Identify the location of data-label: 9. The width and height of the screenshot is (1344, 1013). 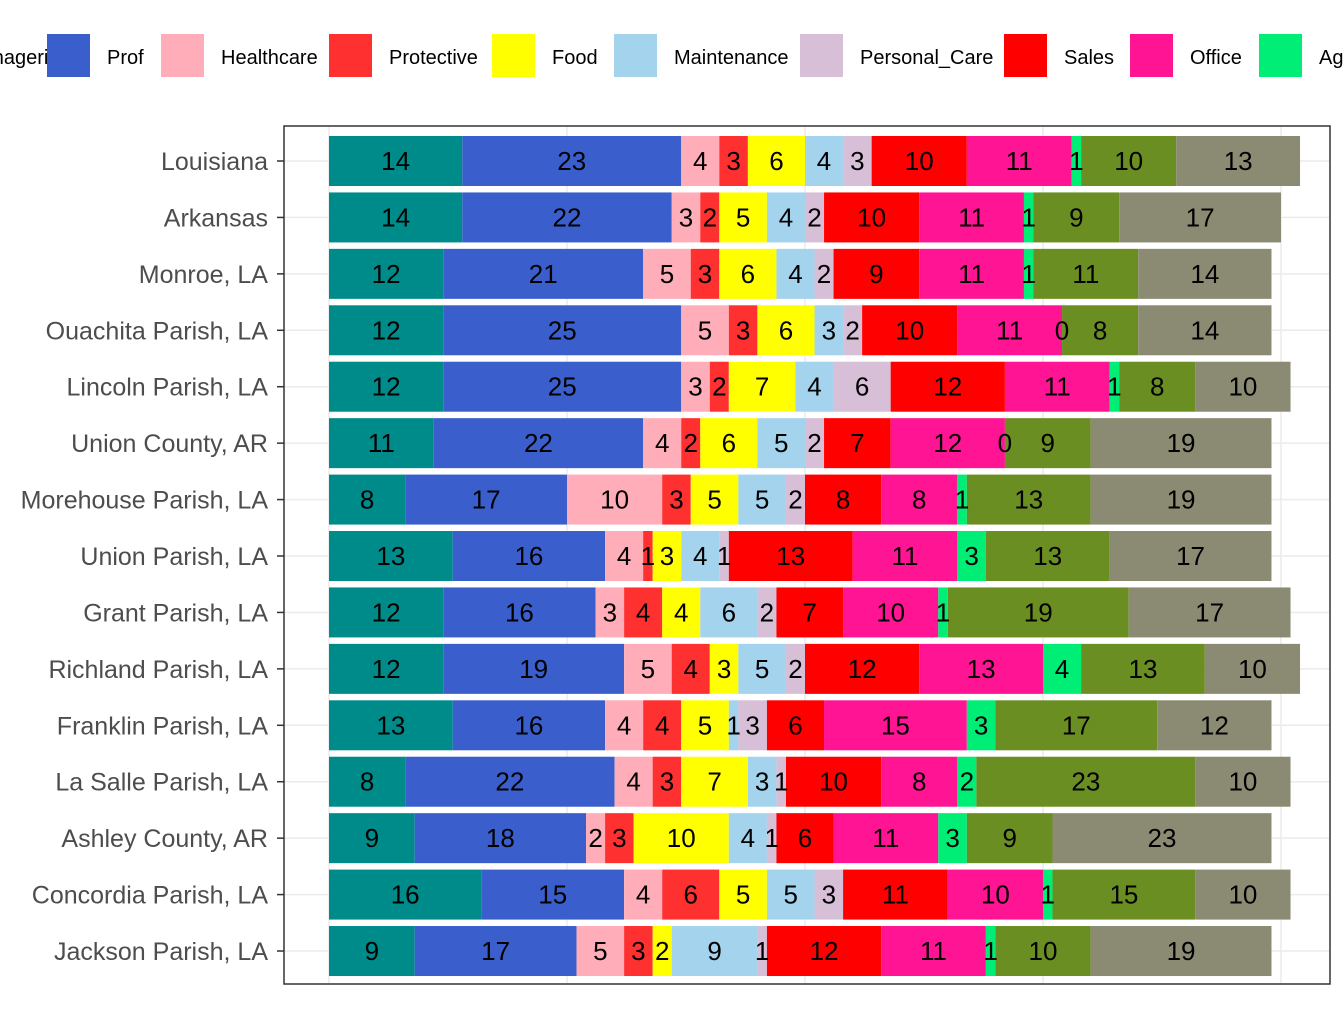
(1048, 443).